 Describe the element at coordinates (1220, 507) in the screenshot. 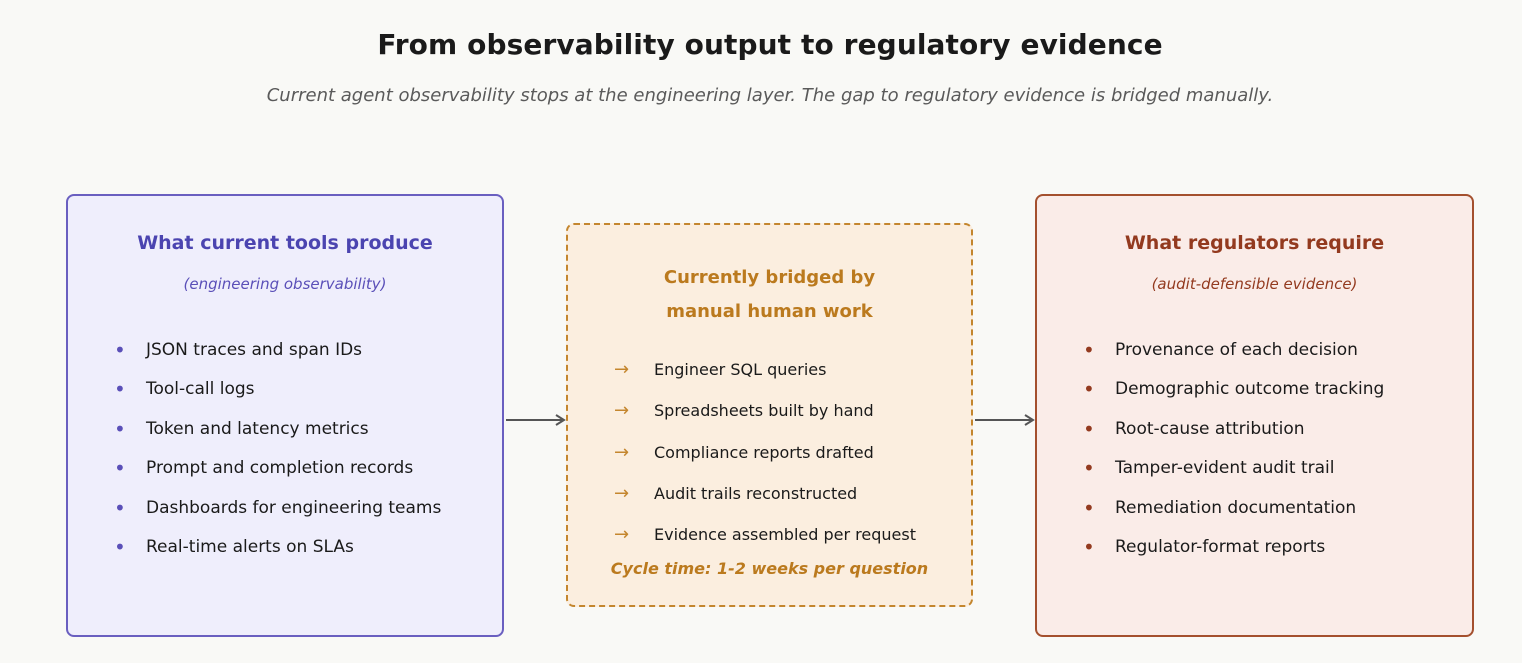

I see `list-item: • Remediation documentation` at that location.